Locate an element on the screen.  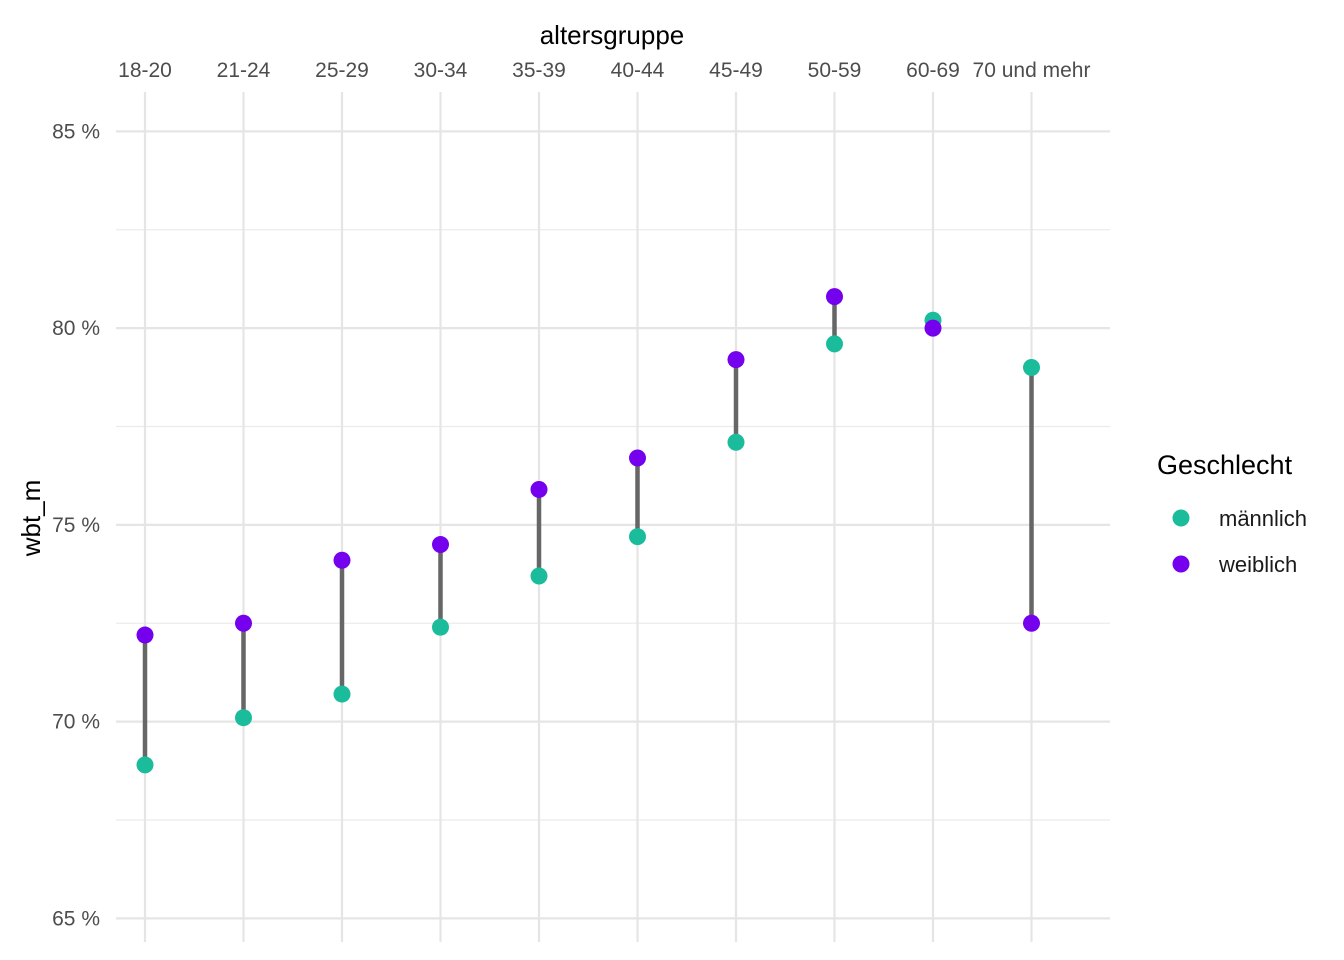
x-tick-label: 30-34 is located at coordinates (441, 70).